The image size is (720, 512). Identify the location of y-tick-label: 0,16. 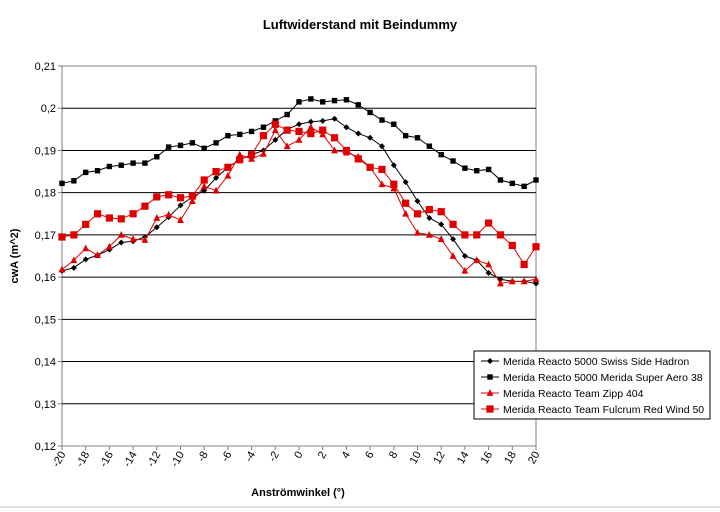
(45, 278).